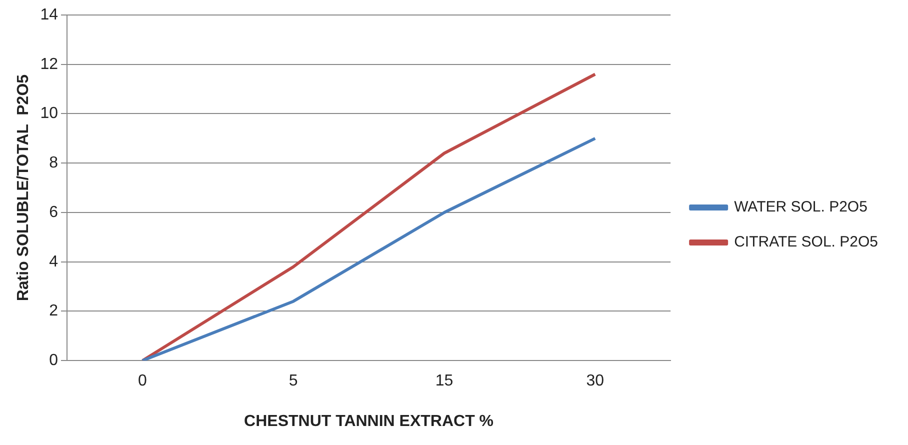 Image resolution: width=908 pixels, height=445 pixels. Describe the element at coordinates (293, 381) in the screenshot. I see `x-tick-label: 5` at that location.